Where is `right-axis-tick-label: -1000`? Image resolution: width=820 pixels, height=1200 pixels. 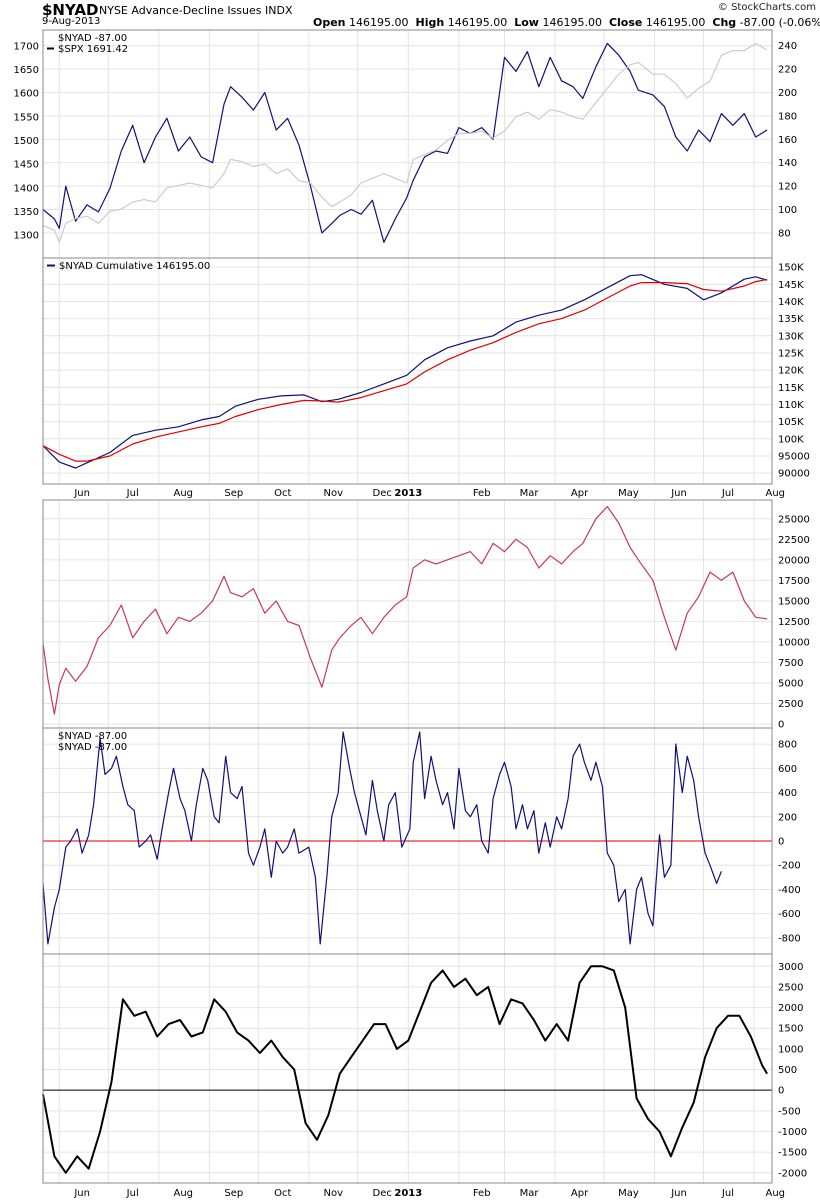 right-axis-tick-label: -1000 is located at coordinates (792, 1132).